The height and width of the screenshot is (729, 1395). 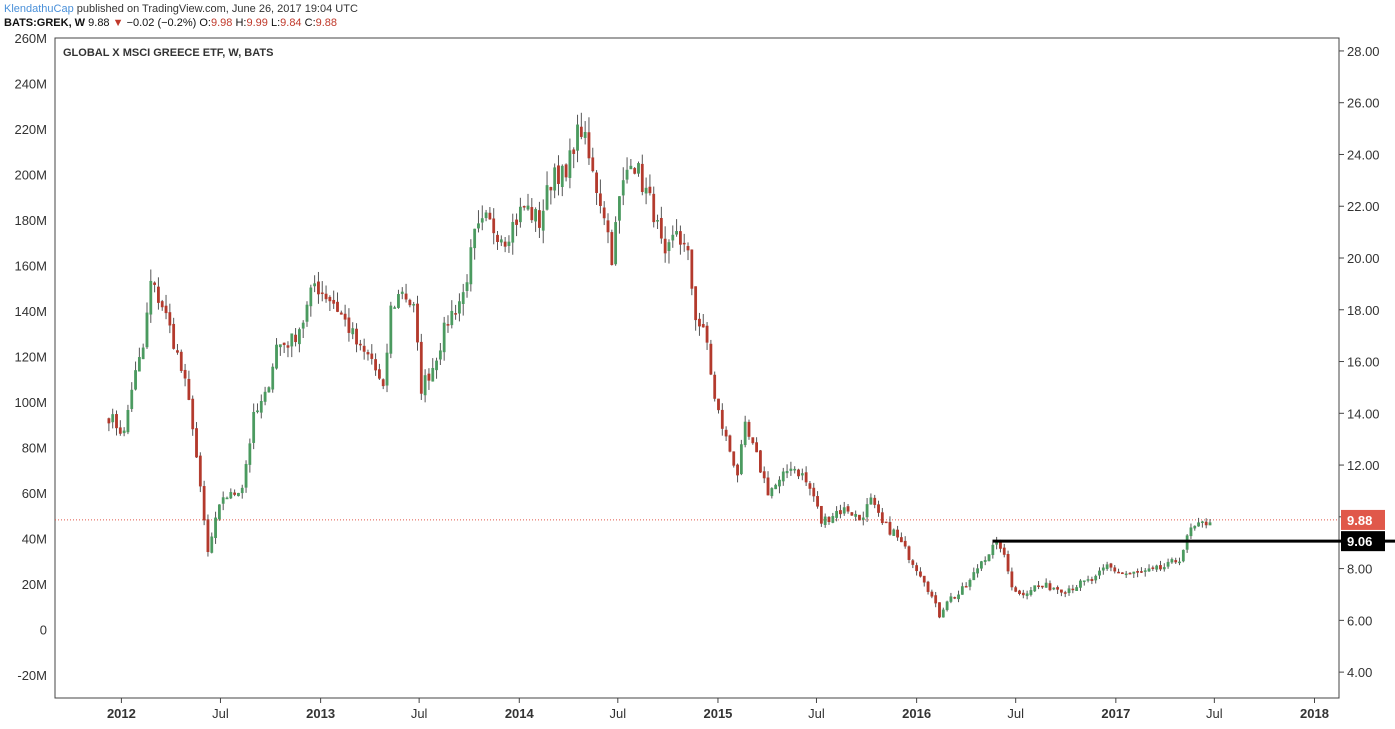 I want to click on author-link: KlendathuCap, so click(x=39, y=9).